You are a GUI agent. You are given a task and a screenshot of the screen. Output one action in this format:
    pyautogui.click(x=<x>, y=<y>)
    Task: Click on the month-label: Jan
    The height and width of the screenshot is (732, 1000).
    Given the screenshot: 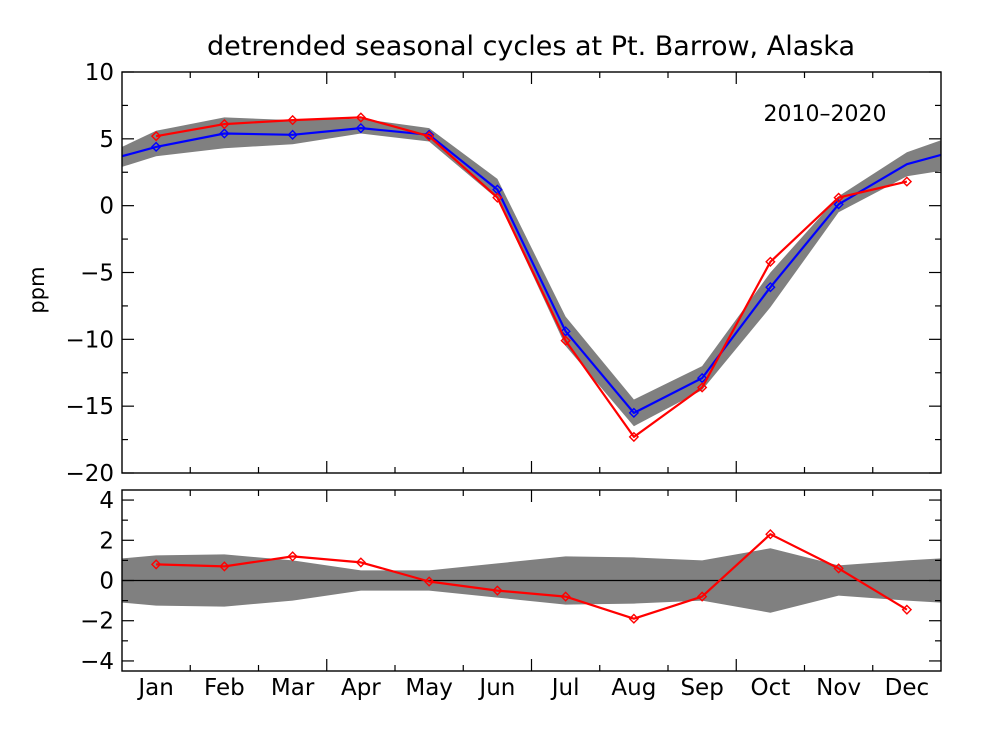 What is the action you would take?
    pyautogui.click(x=154, y=688)
    